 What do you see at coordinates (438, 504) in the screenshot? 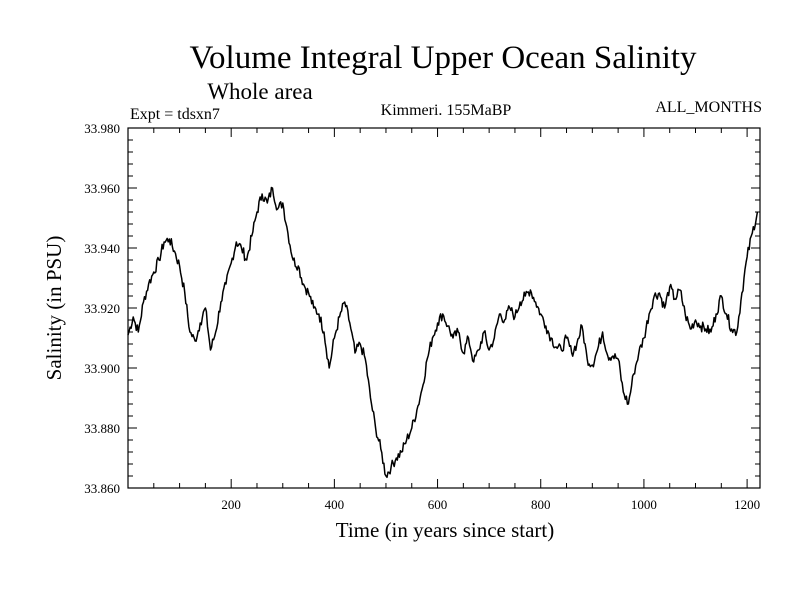
I see `x-tick-label: 600` at bounding box center [438, 504].